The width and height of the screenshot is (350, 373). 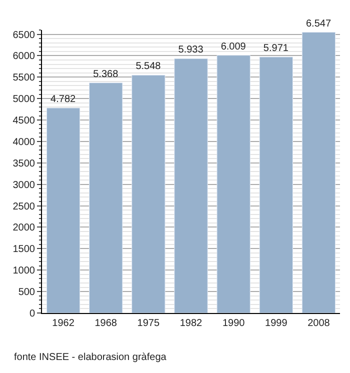 What do you see at coordinates (24, 35) in the screenshot?
I see `y-tick-label: 6500` at bounding box center [24, 35].